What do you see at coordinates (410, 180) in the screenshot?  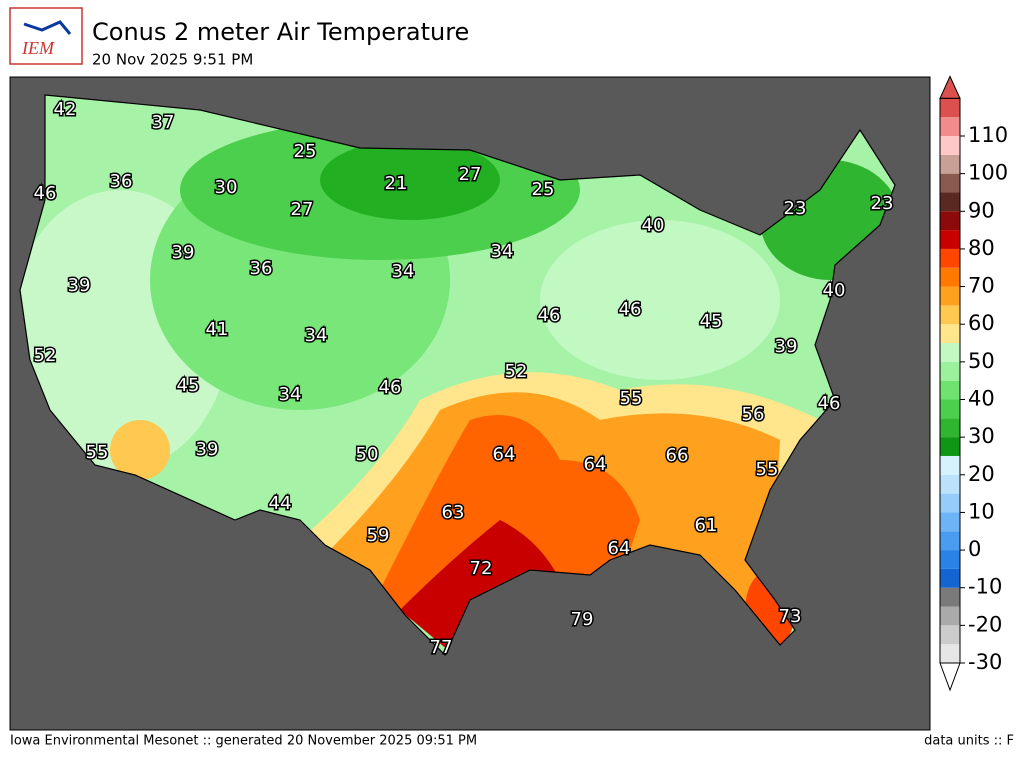 I see `field-dakotas` at bounding box center [410, 180].